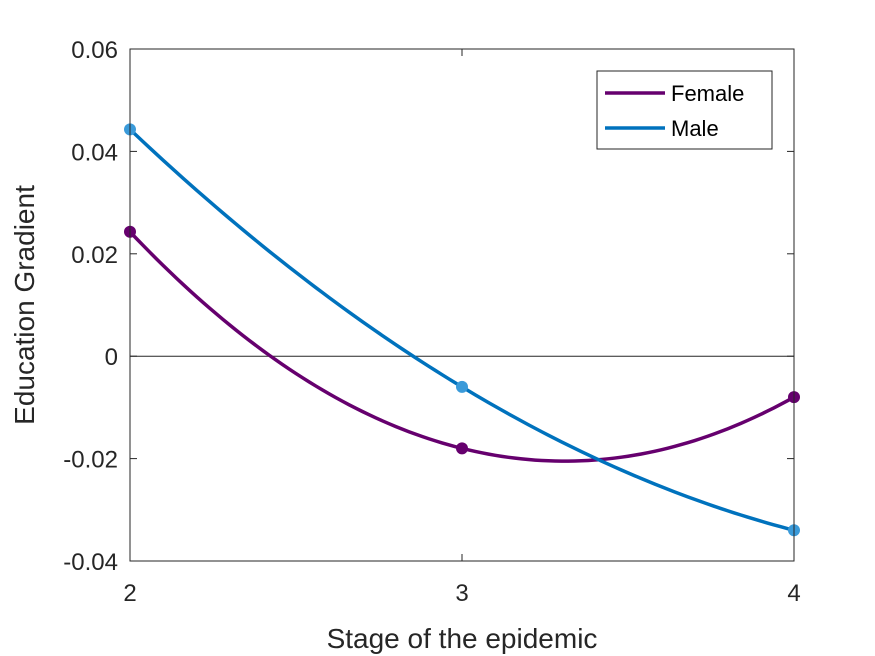 This screenshot has height=656, width=875. What do you see at coordinates (111, 357) in the screenshot?
I see `y-tick-label: 0` at bounding box center [111, 357].